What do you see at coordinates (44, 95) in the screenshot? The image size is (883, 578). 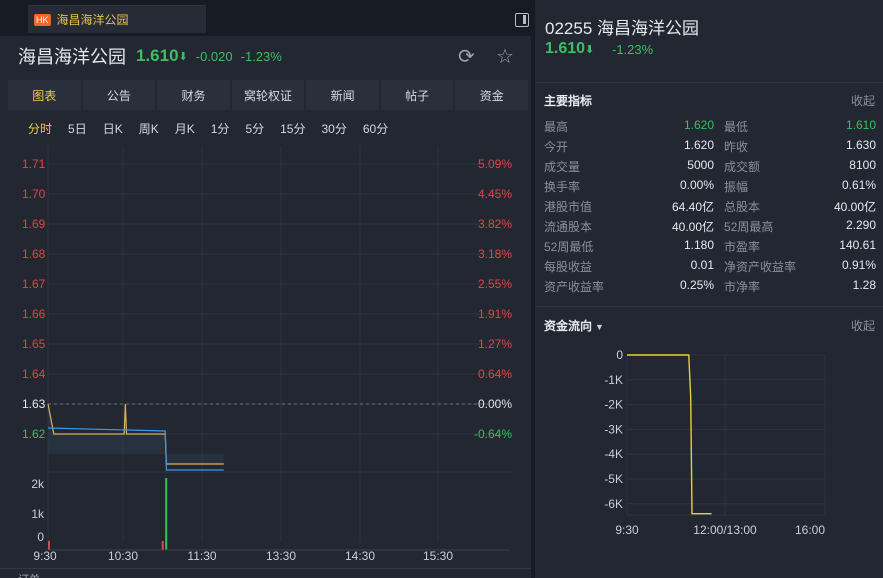 I see `tab-0: 图表` at bounding box center [44, 95].